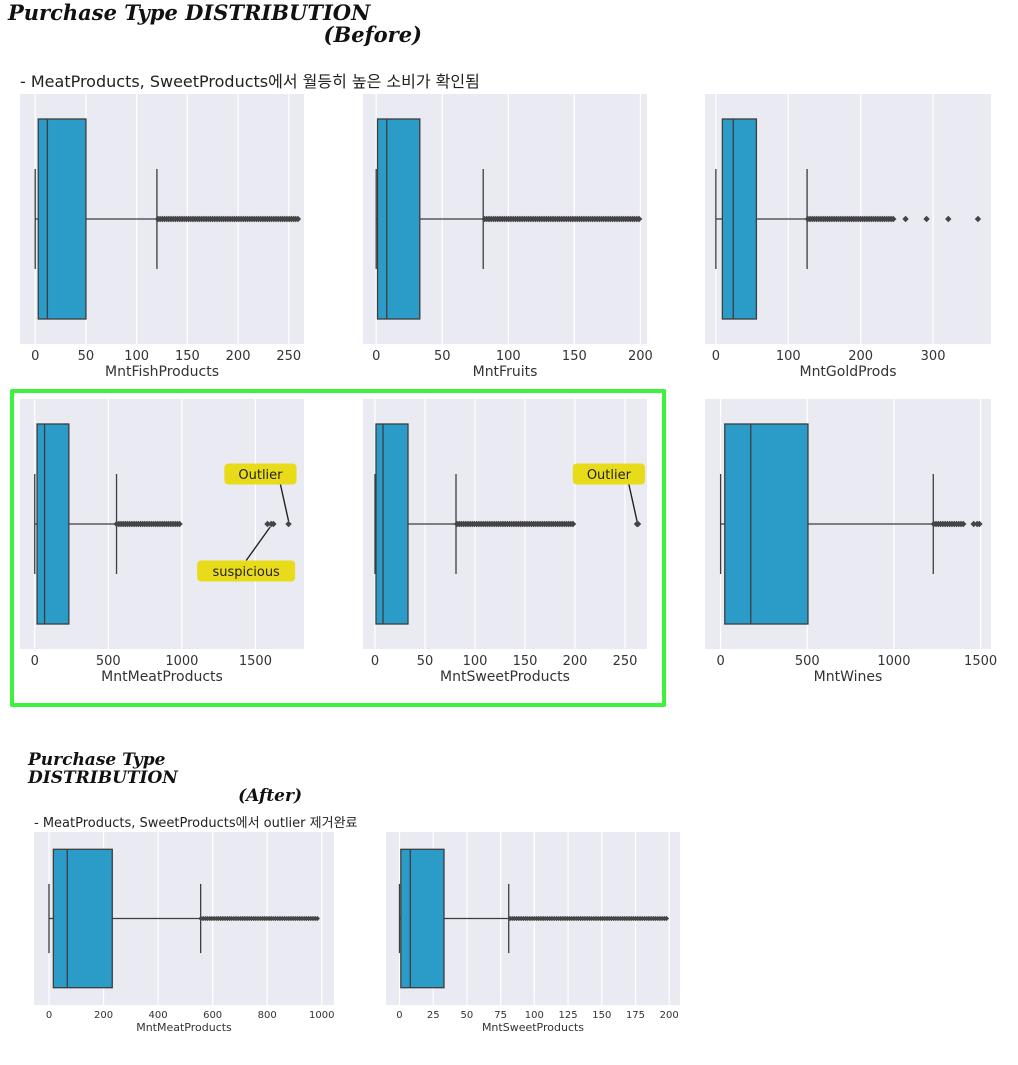 The height and width of the screenshot is (1065, 1018). I want to click on before-title-line2: (Before), so click(372, 35).